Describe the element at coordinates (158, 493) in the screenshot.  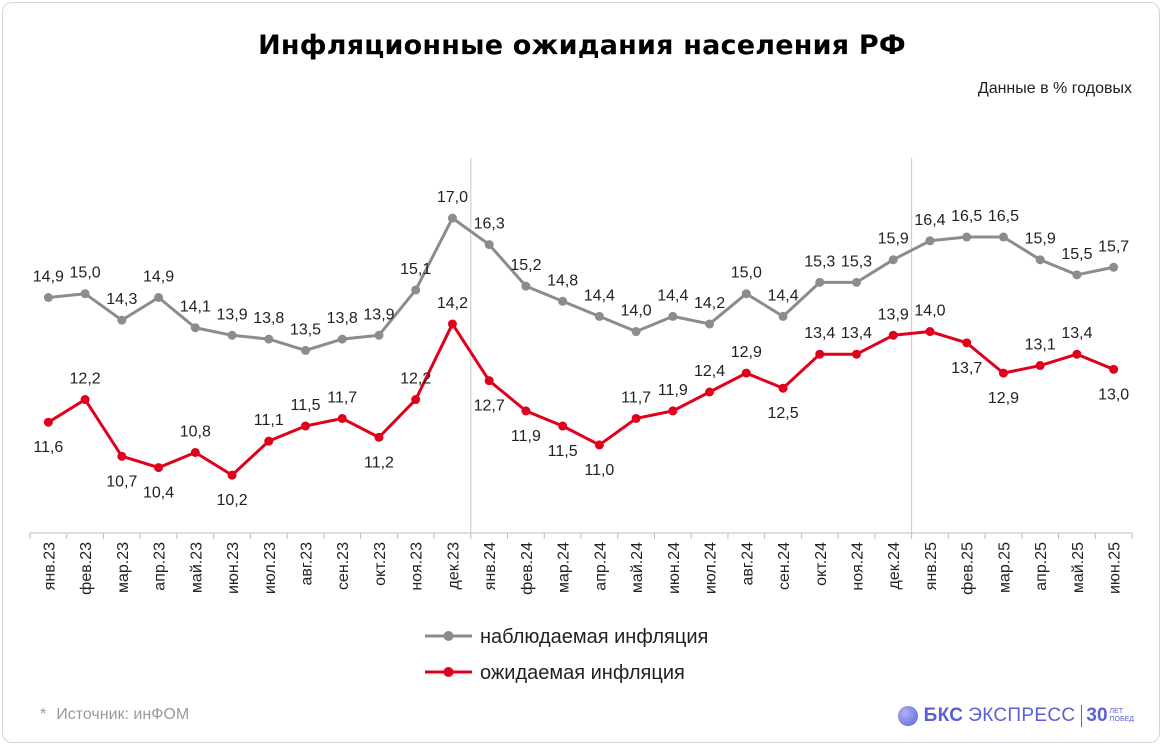
I see `series-1-data-label-3: 10,4` at that location.